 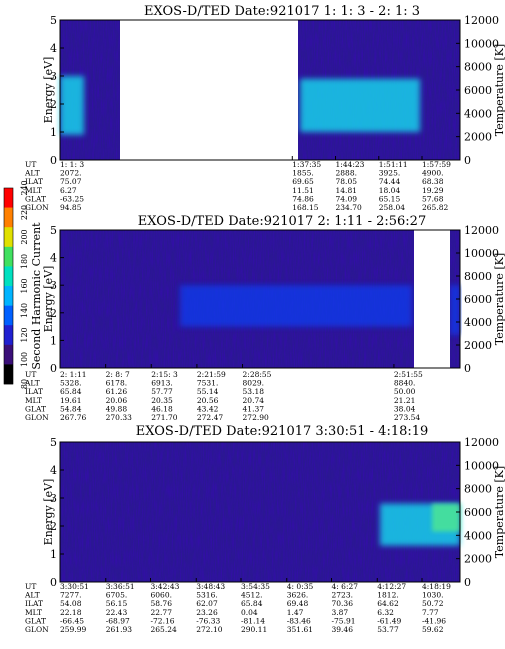 What do you see at coordinates (434, 620) in the screenshot?
I see `panel-3-ephemeris-glat-value: -41.96` at bounding box center [434, 620].